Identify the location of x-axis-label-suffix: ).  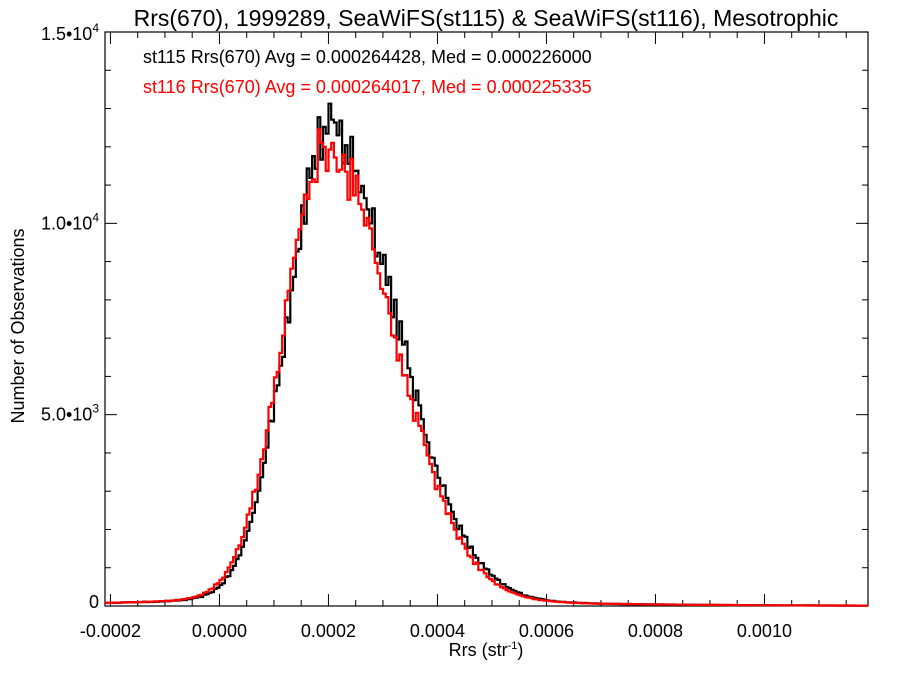
(520, 650).